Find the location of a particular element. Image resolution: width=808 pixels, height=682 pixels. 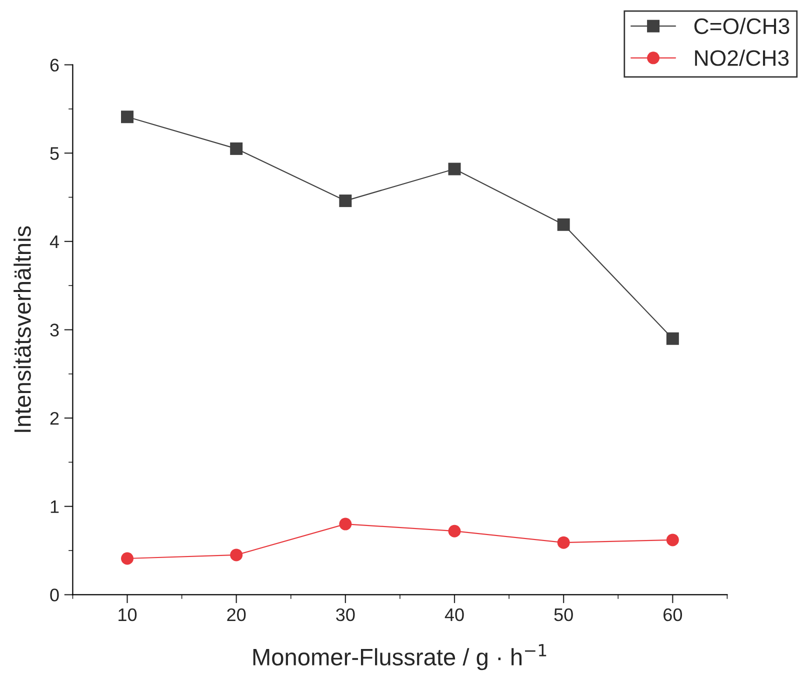

y-axis-title: Intensitätsverhältnis is located at coordinates (22, 329).